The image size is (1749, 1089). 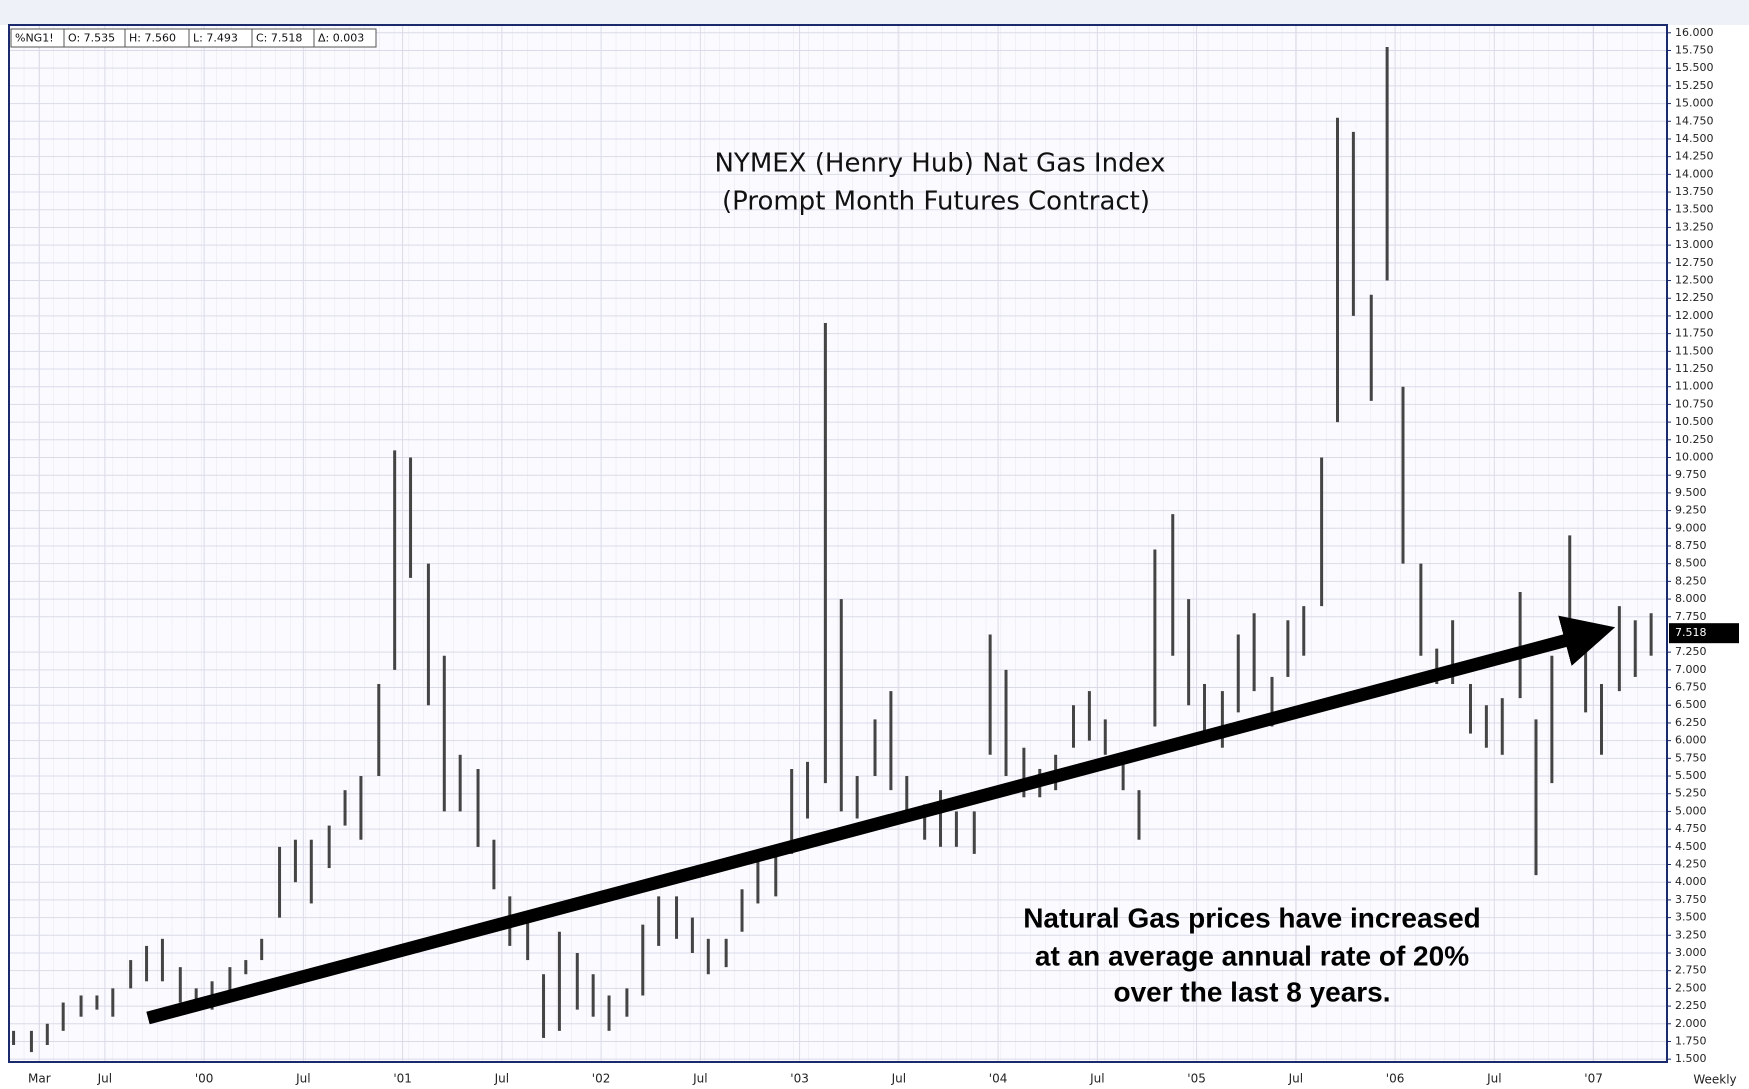 What do you see at coordinates (1691, 740) in the screenshot?
I see `y-tick-label: 6.000` at bounding box center [1691, 740].